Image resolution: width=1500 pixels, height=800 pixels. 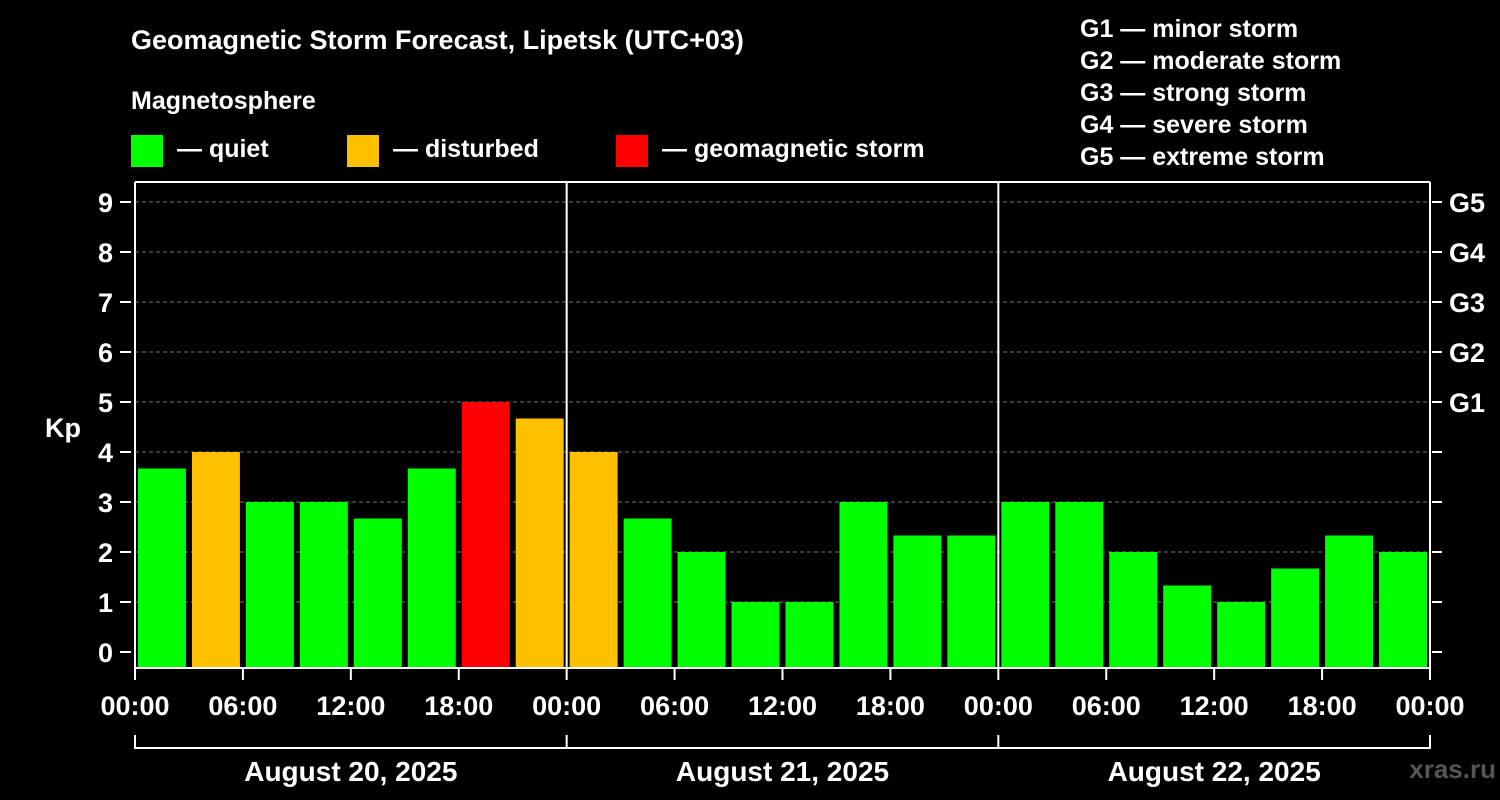 What do you see at coordinates (350, 706) in the screenshot?
I see `x-tick-label-2: 12:00` at bounding box center [350, 706].